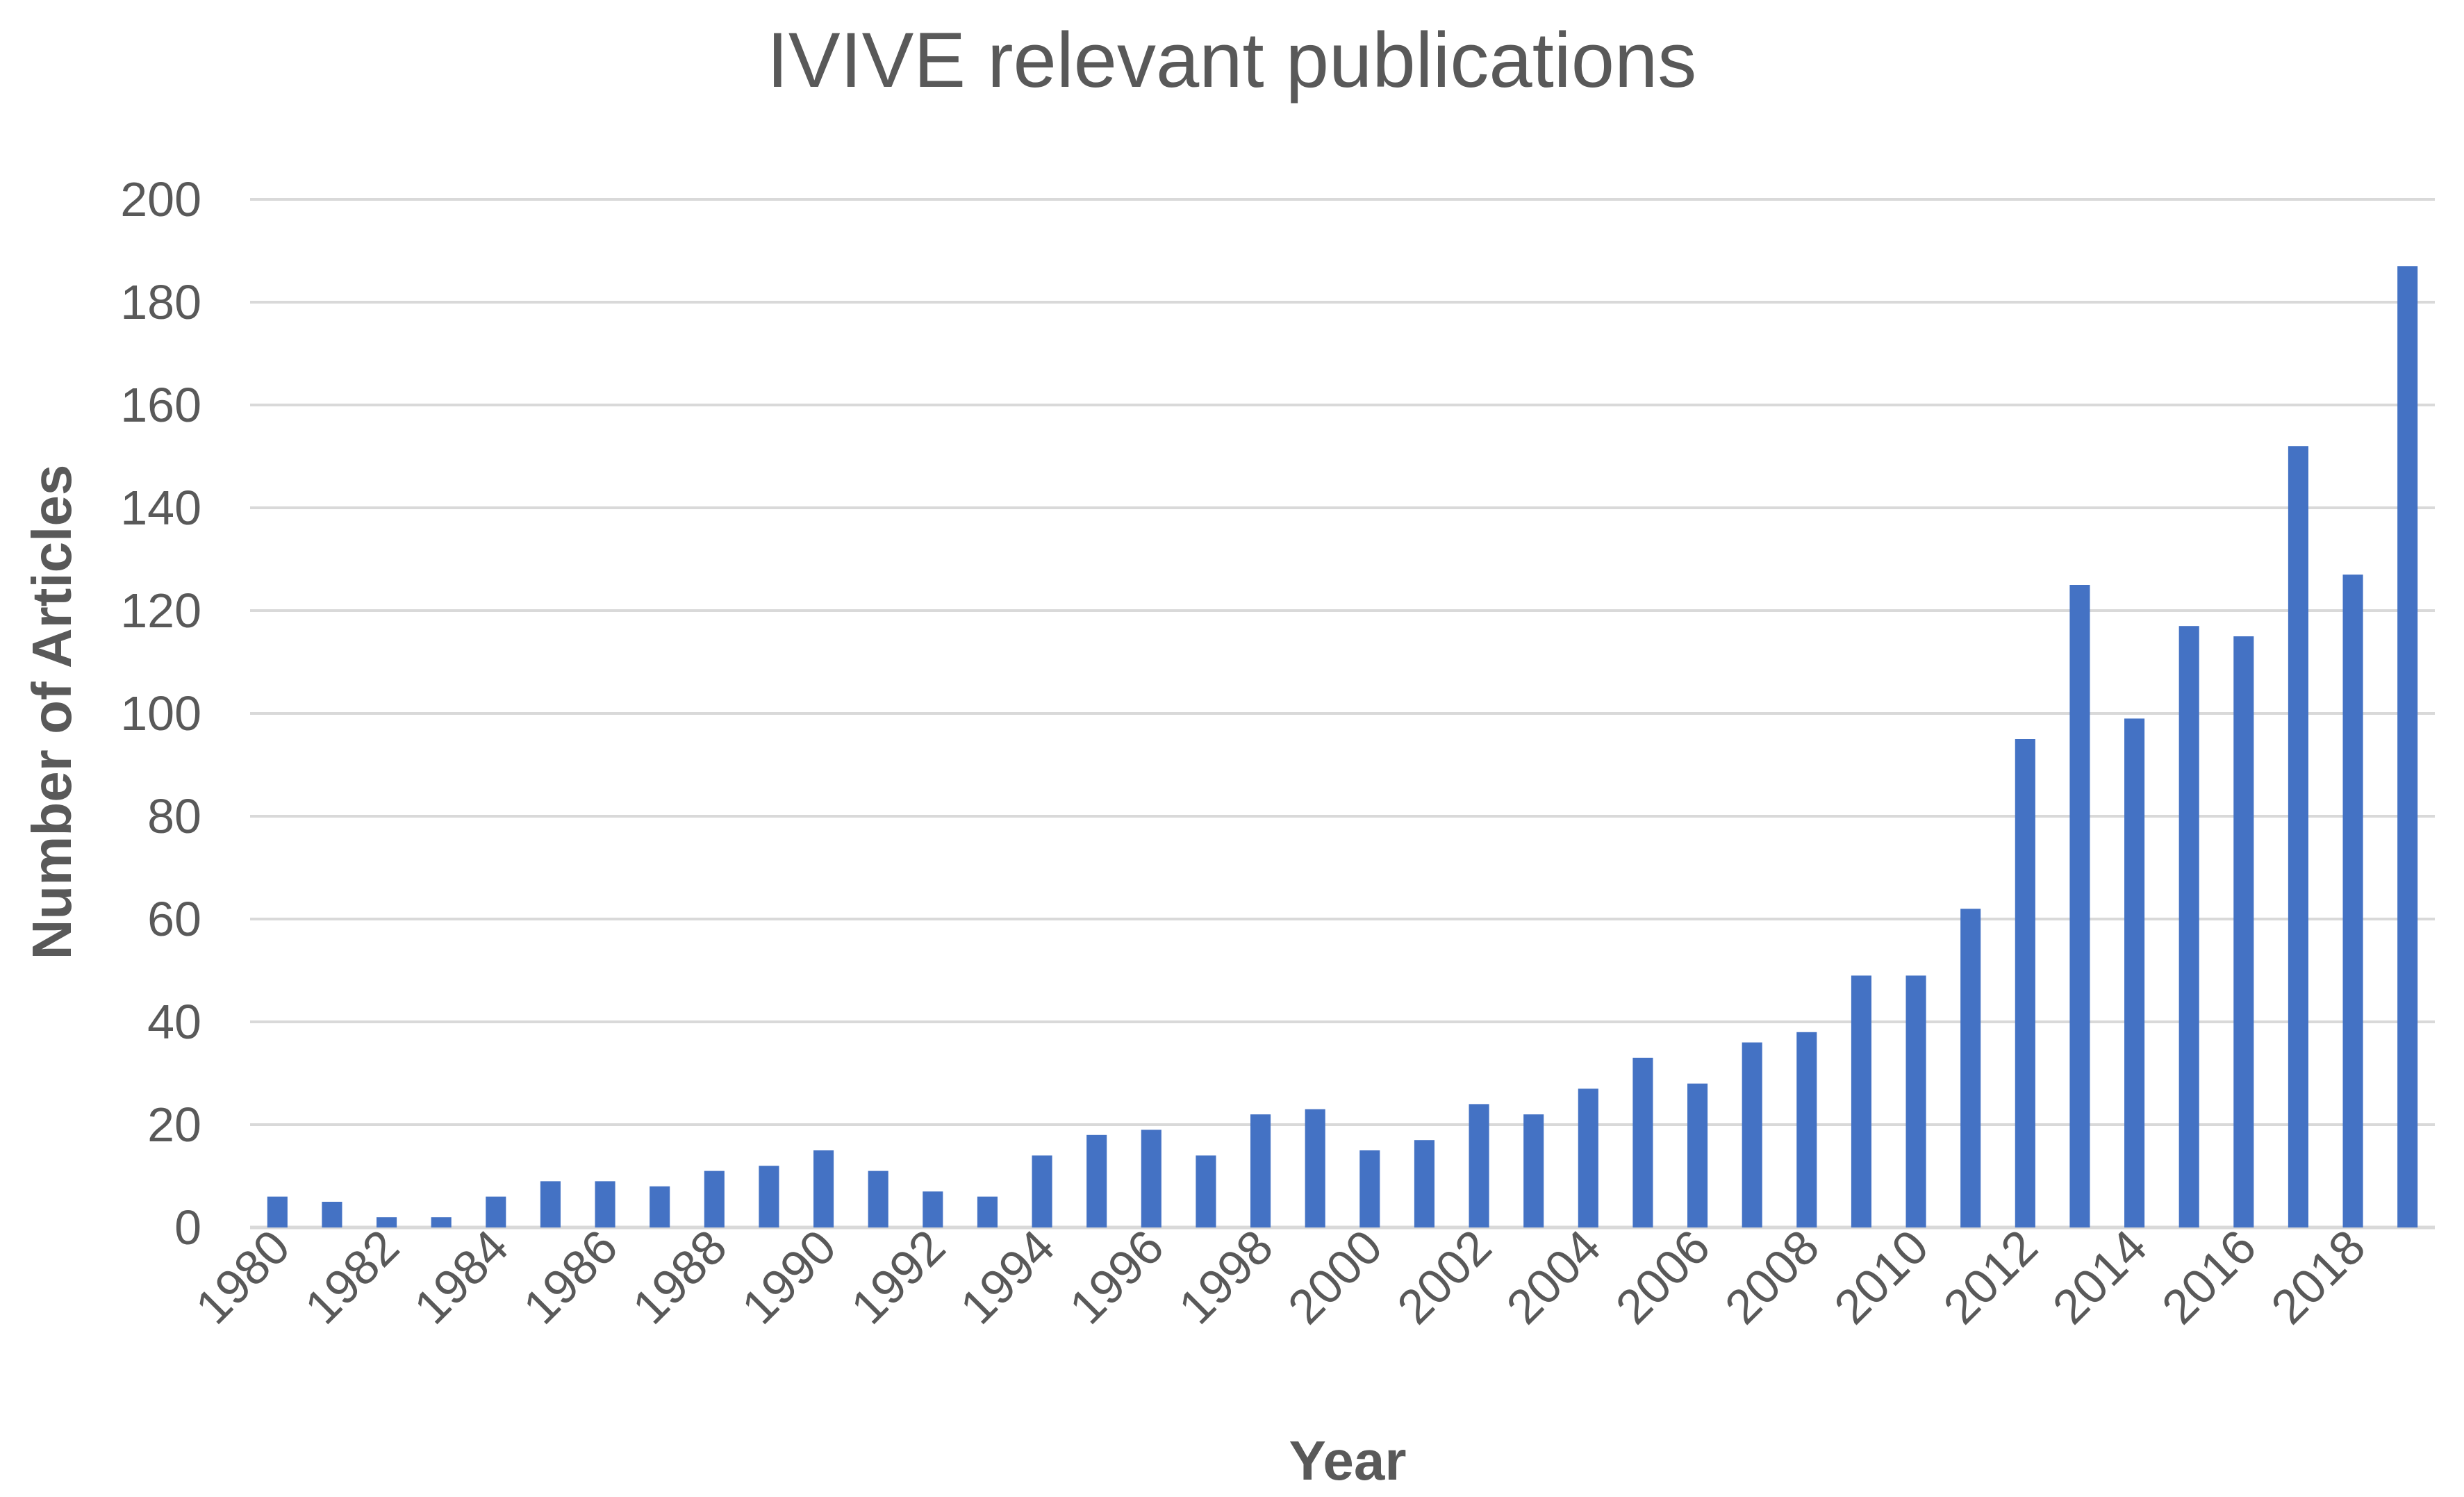 The height and width of the screenshot is (1497, 2464). What do you see at coordinates (160, 199) in the screenshot?
I see `y-tick-label: 200` at bounding box center [160, 199].